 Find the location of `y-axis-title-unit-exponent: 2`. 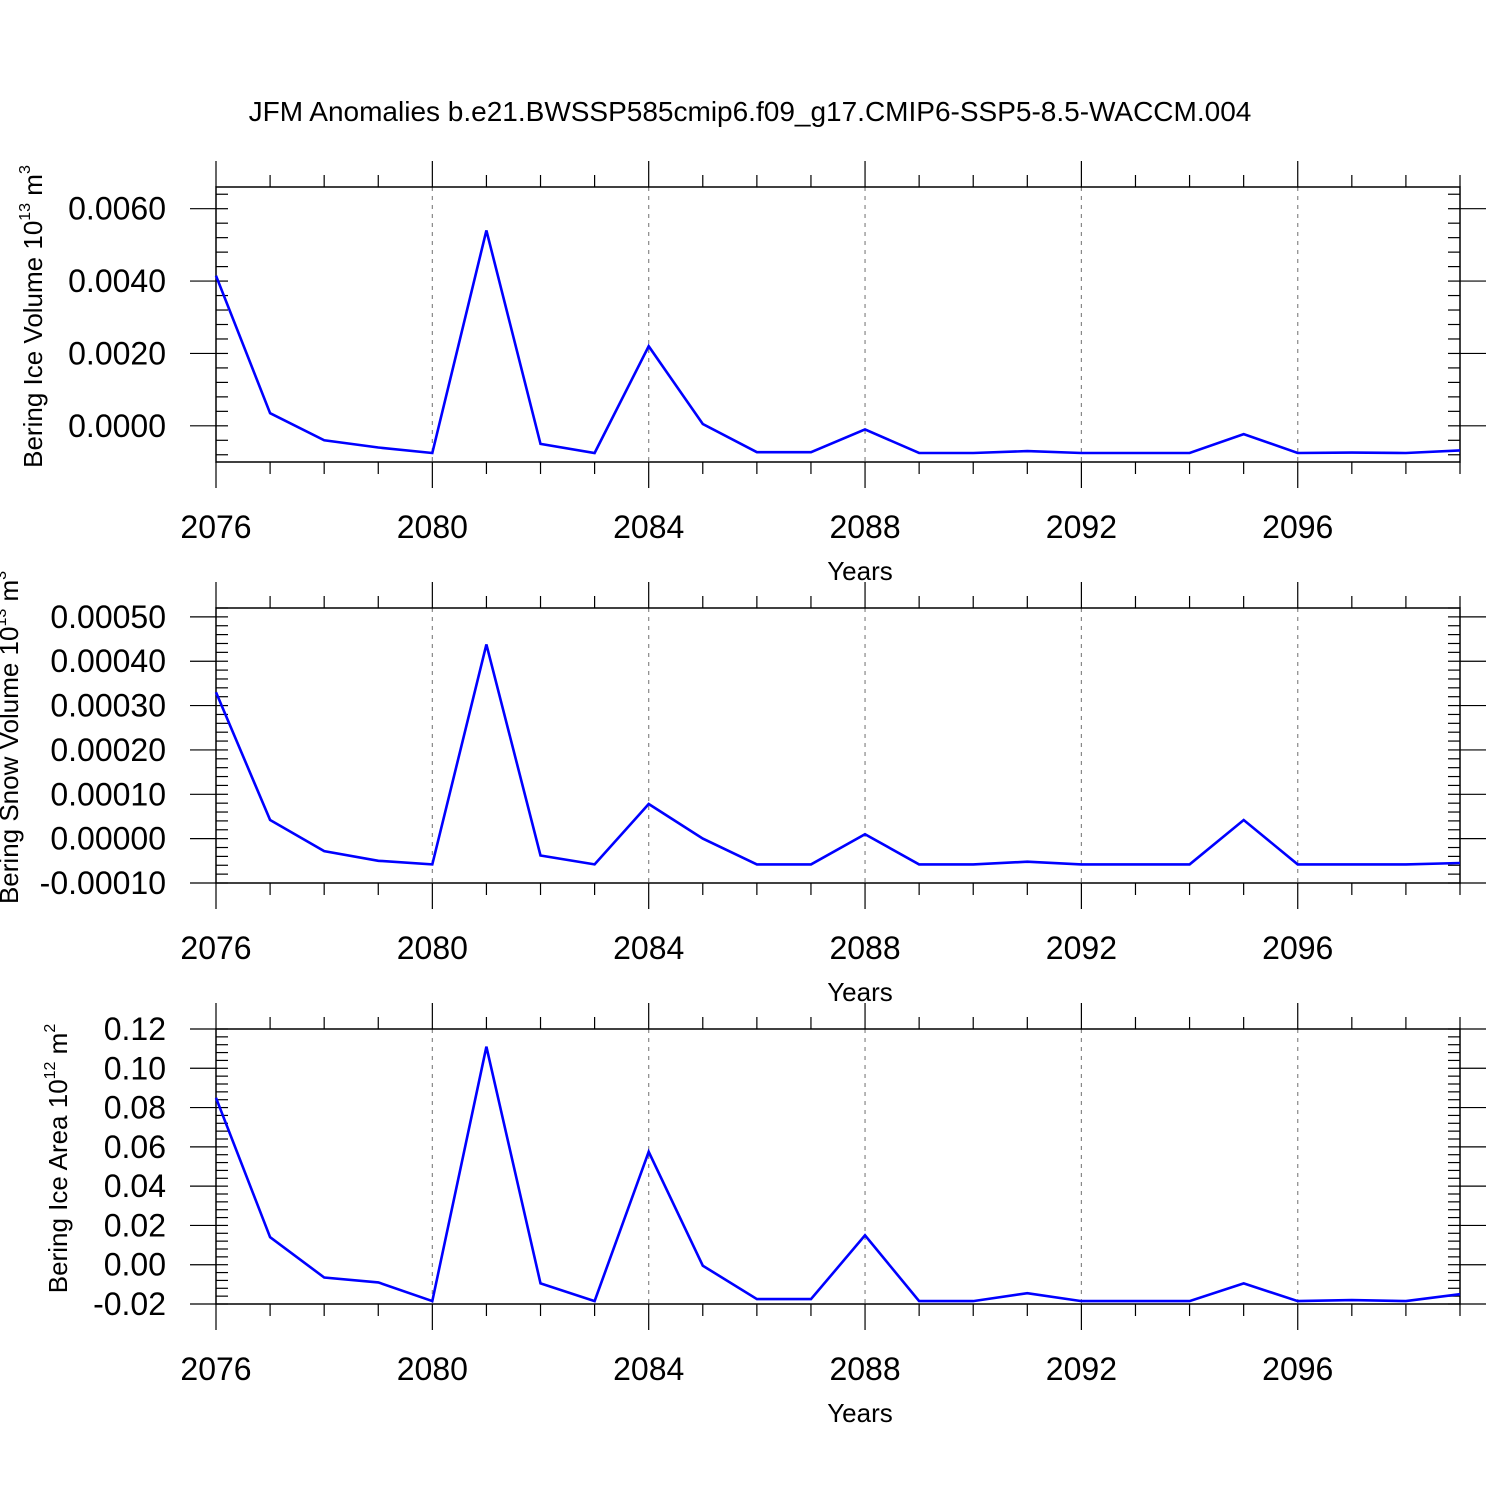

y-axis-title-unit-exponent: 2 is located at coordinates (50, 1028).